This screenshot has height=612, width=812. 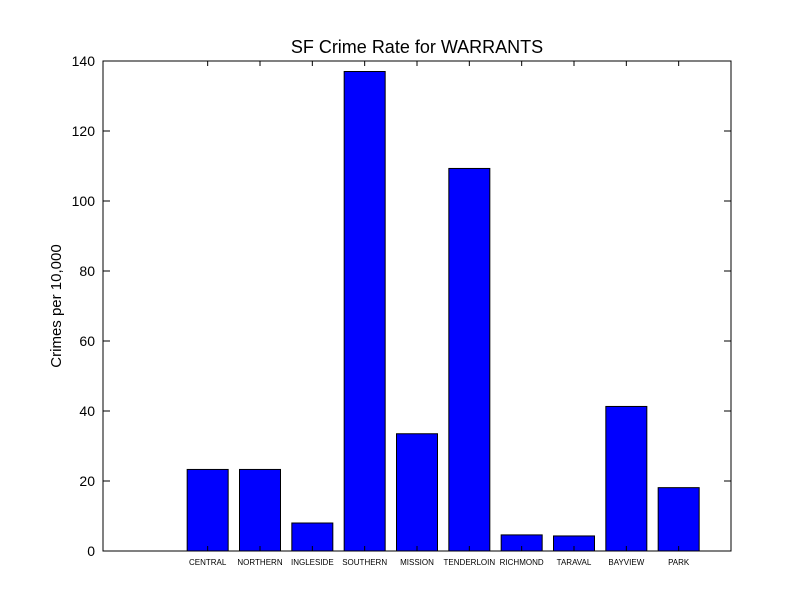 I want to click on x-tick-label: NORTHERN, so click(x=259, y=562).